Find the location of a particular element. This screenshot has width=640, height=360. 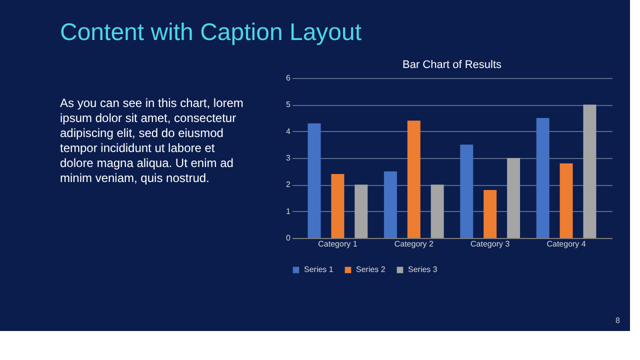

legend-label: Series 3 is located at coordinates (423, 269).